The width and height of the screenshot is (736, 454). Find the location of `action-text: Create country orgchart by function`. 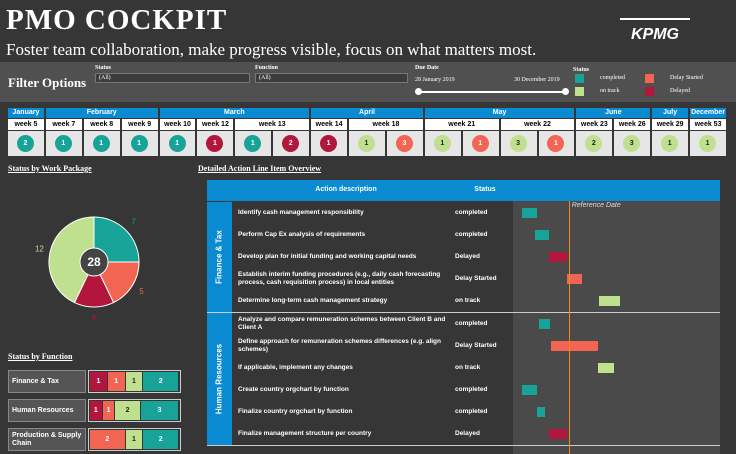

action-text: Create country orgchart by function is located at coordinates (293, 389).